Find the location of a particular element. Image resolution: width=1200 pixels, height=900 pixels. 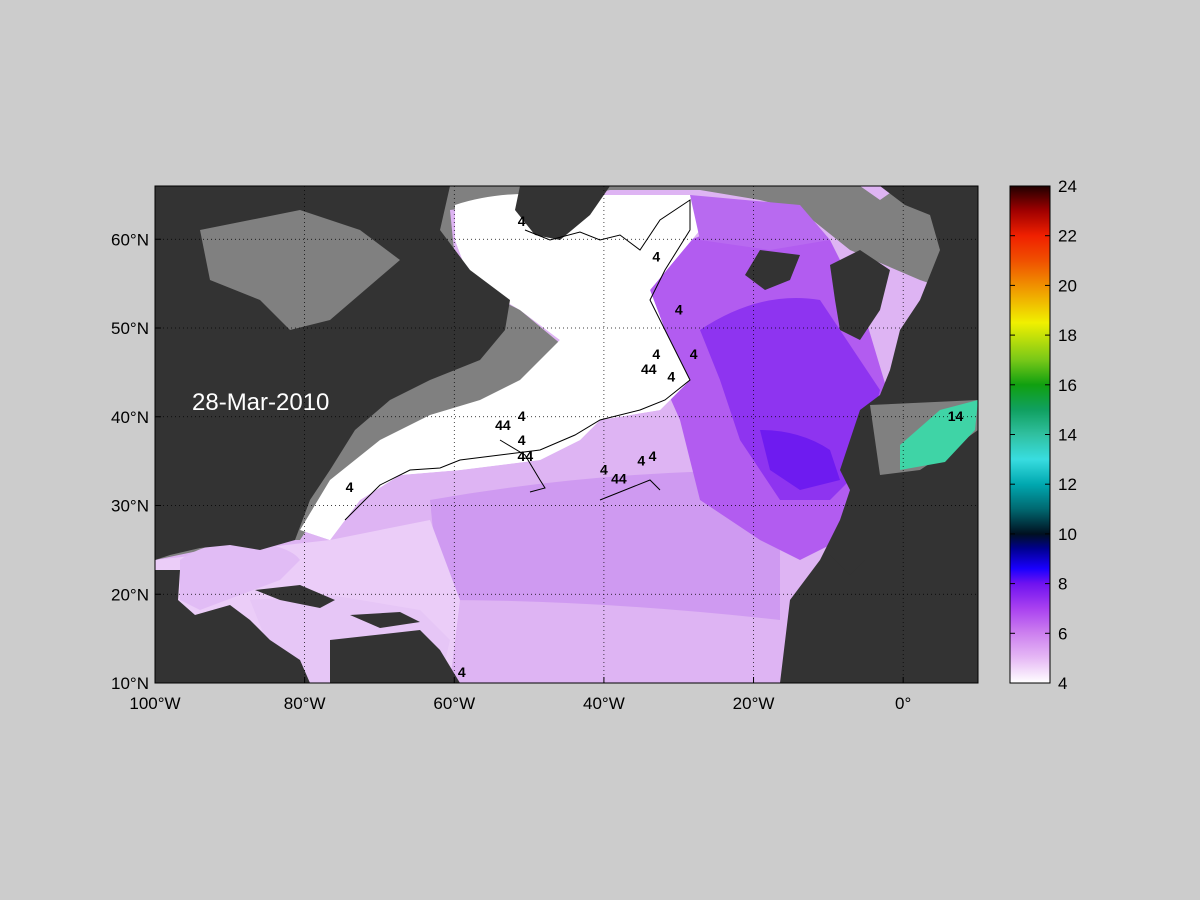

x-tick-label: 100°W is located at coordinates (154, 703).